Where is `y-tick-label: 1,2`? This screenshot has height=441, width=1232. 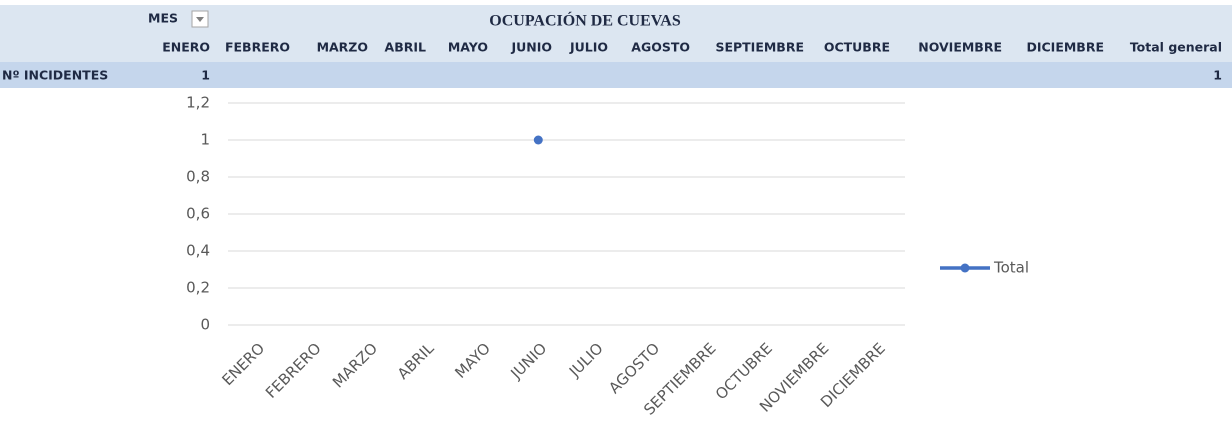
y-tick-label: 1,2 is located at coordinates (198, 103).